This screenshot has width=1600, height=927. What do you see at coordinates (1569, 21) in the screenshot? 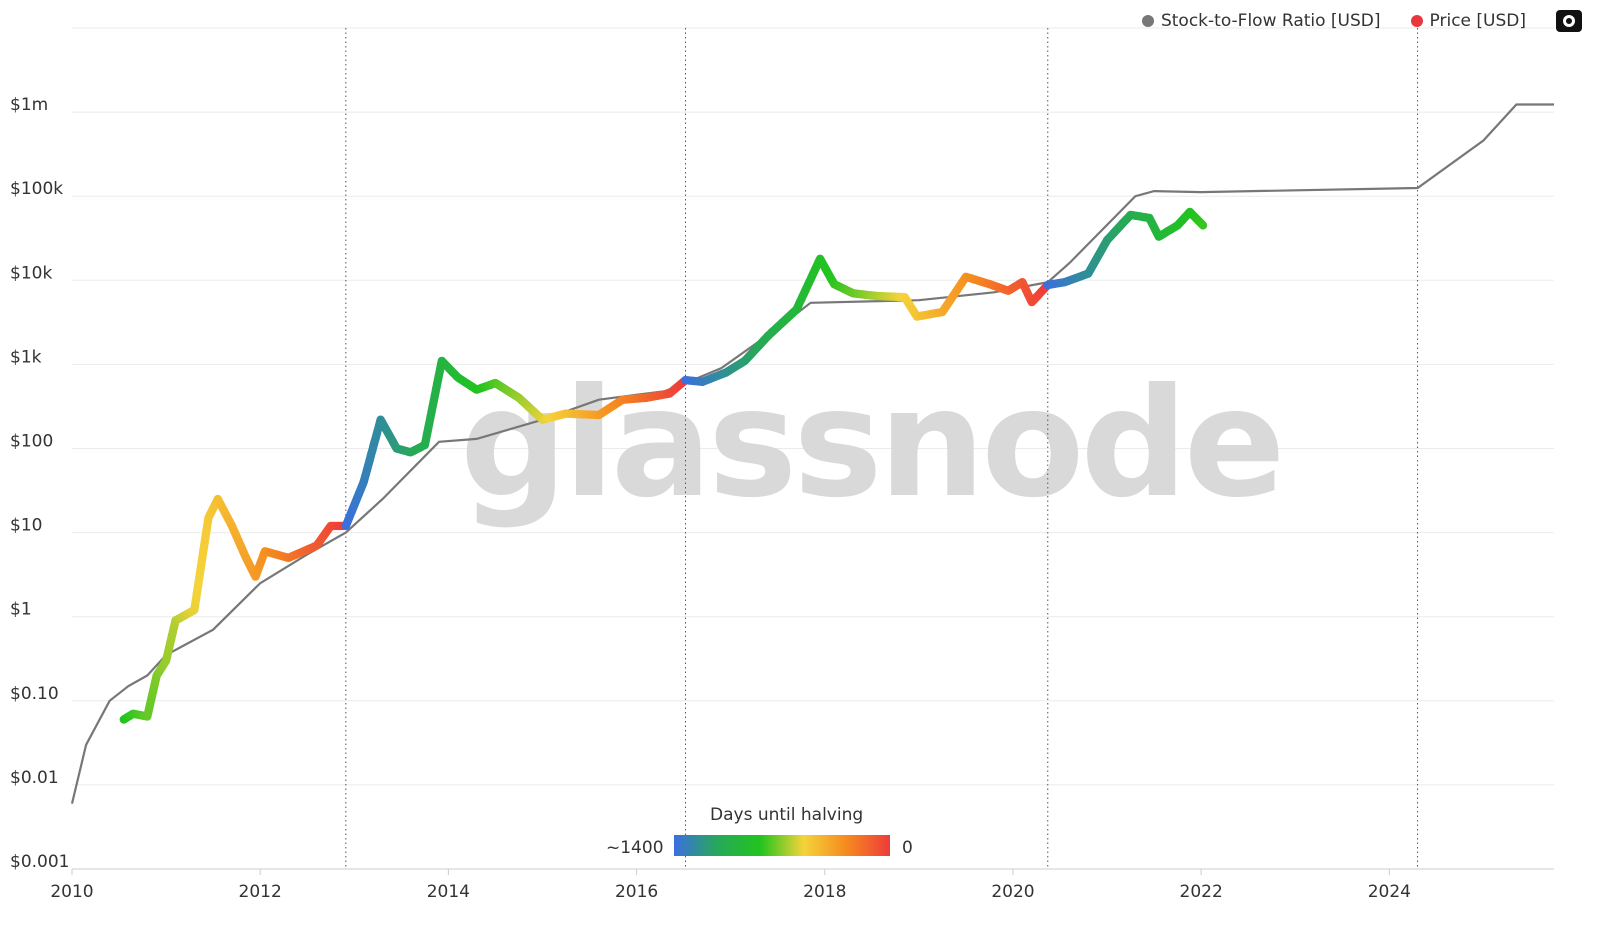
I see `camera-icon` at bounding box center [1569, 21].